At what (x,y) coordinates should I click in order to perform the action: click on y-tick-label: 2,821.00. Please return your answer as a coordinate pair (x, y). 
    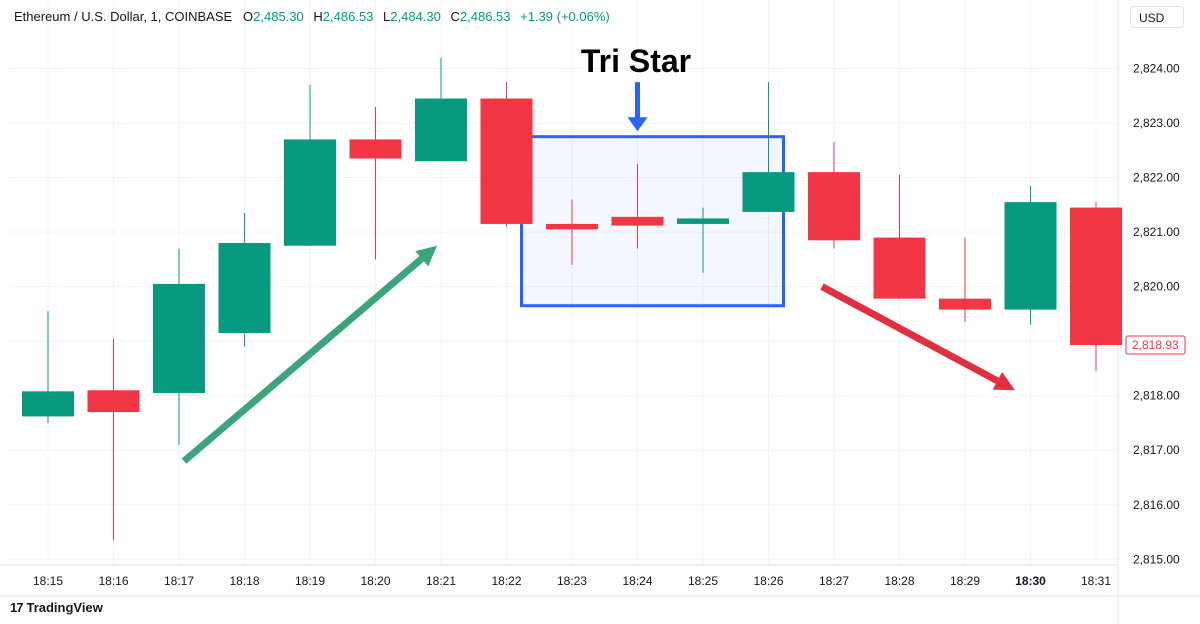
    Looking at the image, I should click on (1156, 232).